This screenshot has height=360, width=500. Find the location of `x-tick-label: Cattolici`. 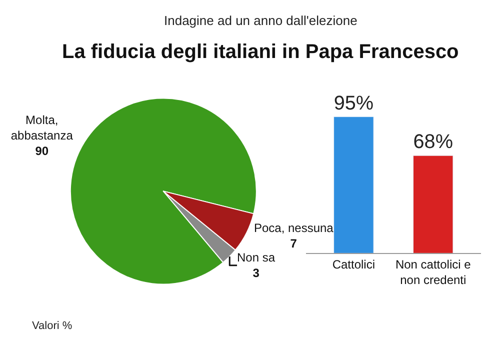

x-tick-label: Cattolici is located at coordinates (354, 265).